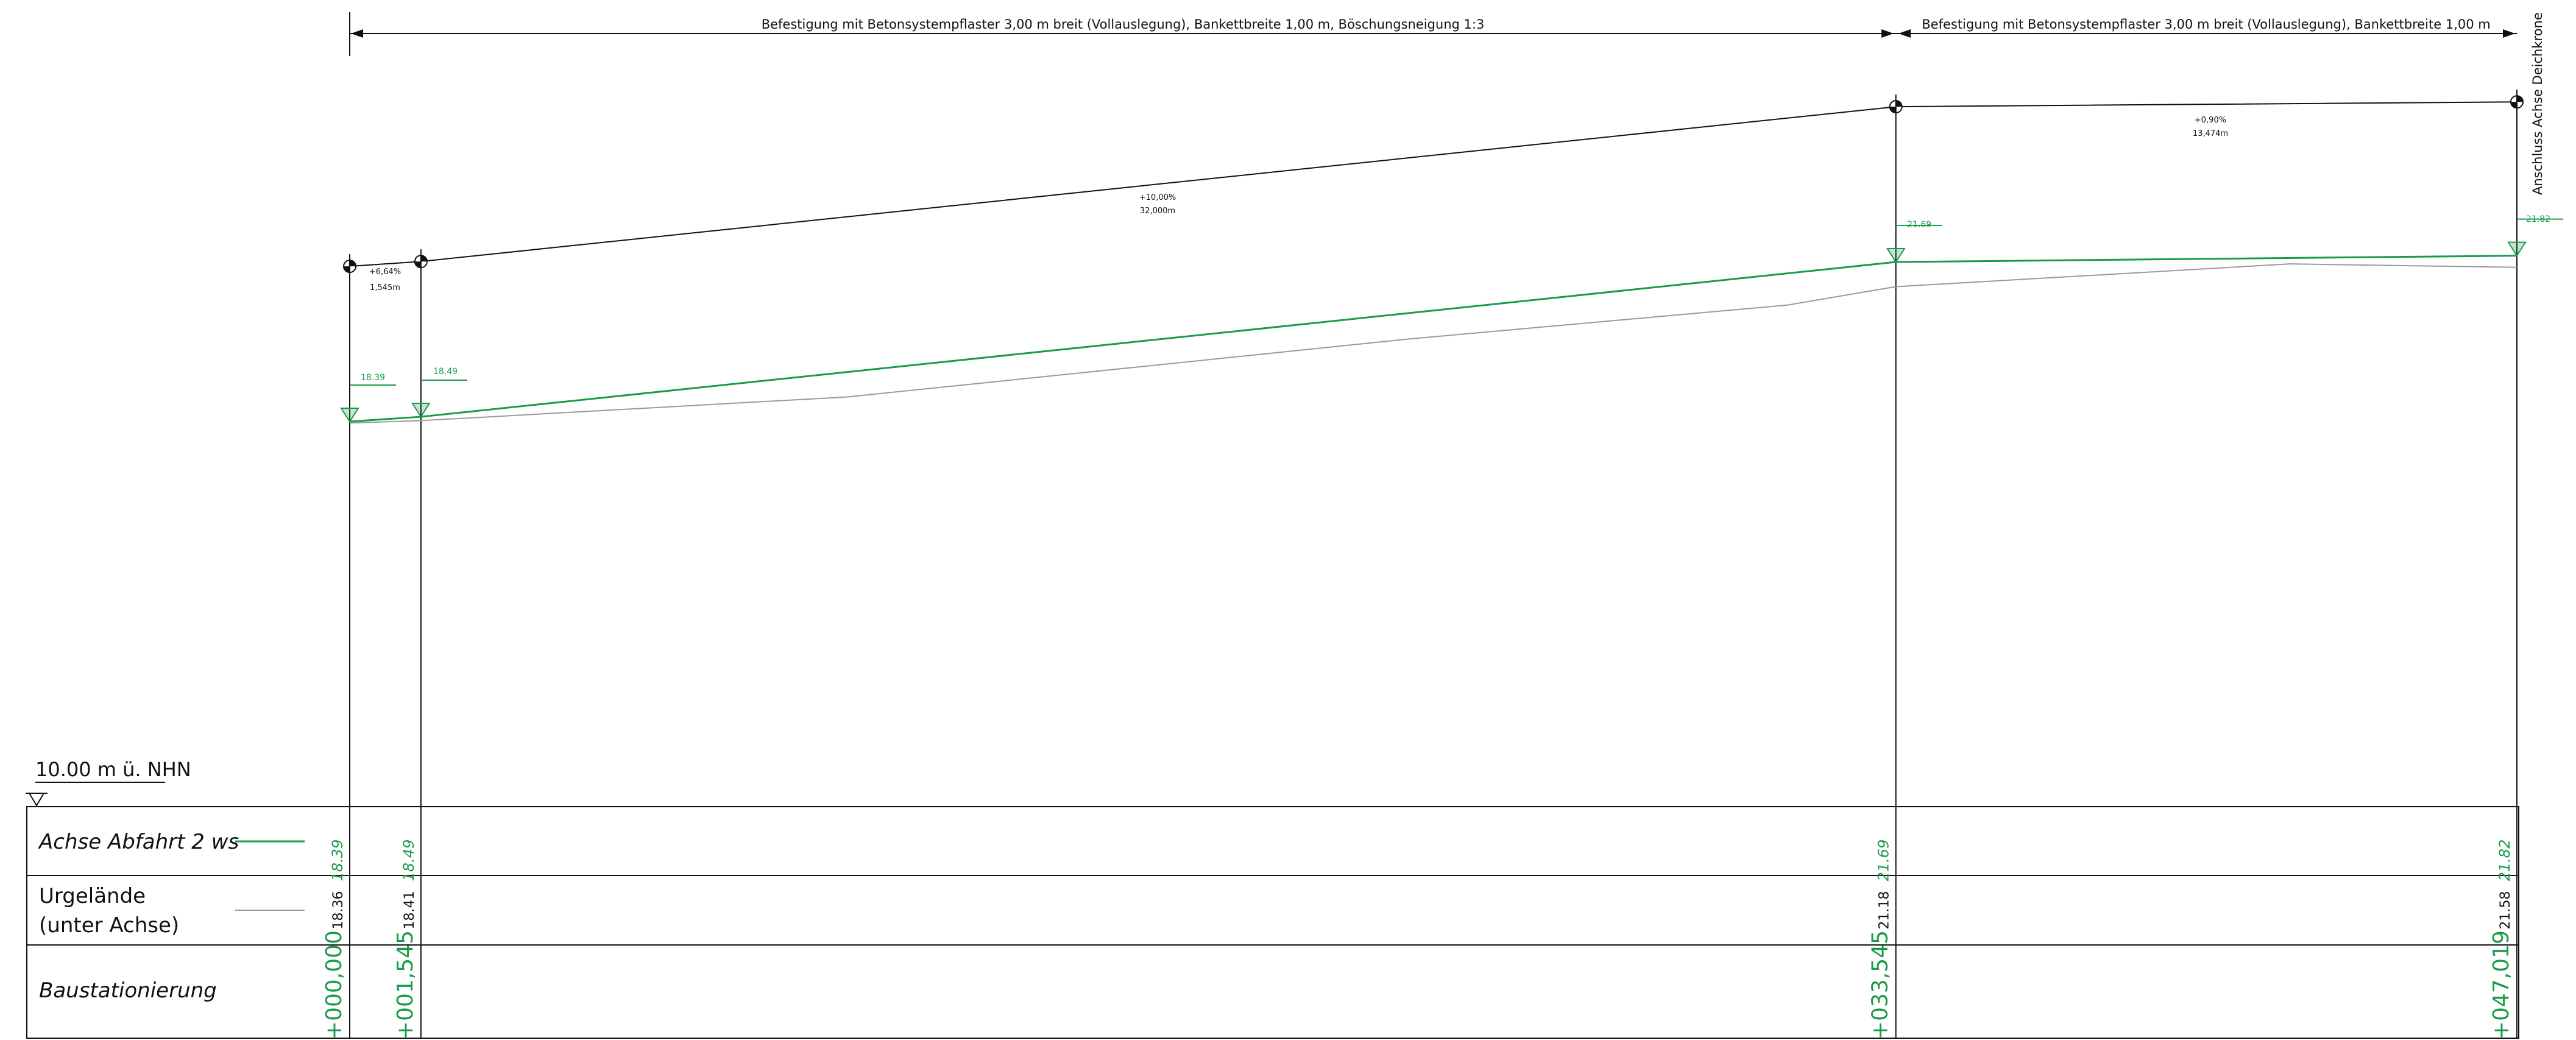 Image resolution: width=2576 pixels, height=1040 pixels. Describe the element at coordinates (373, 378) in the screenshot. I see `elevation-tag-1: 18.39` at that location.